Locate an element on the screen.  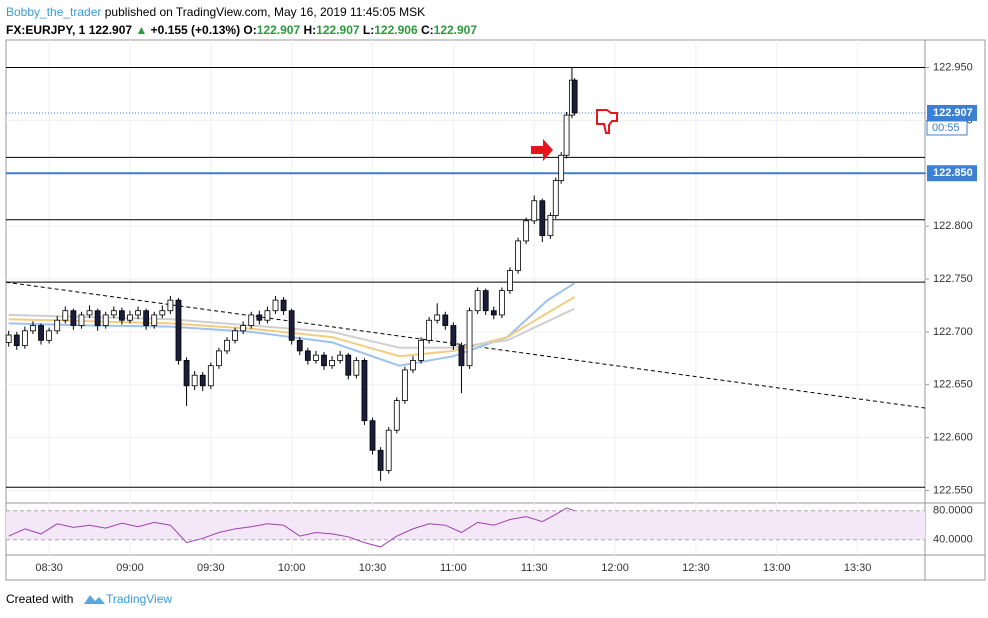
c-value: 122.907 is located at coordinates (455, 30).